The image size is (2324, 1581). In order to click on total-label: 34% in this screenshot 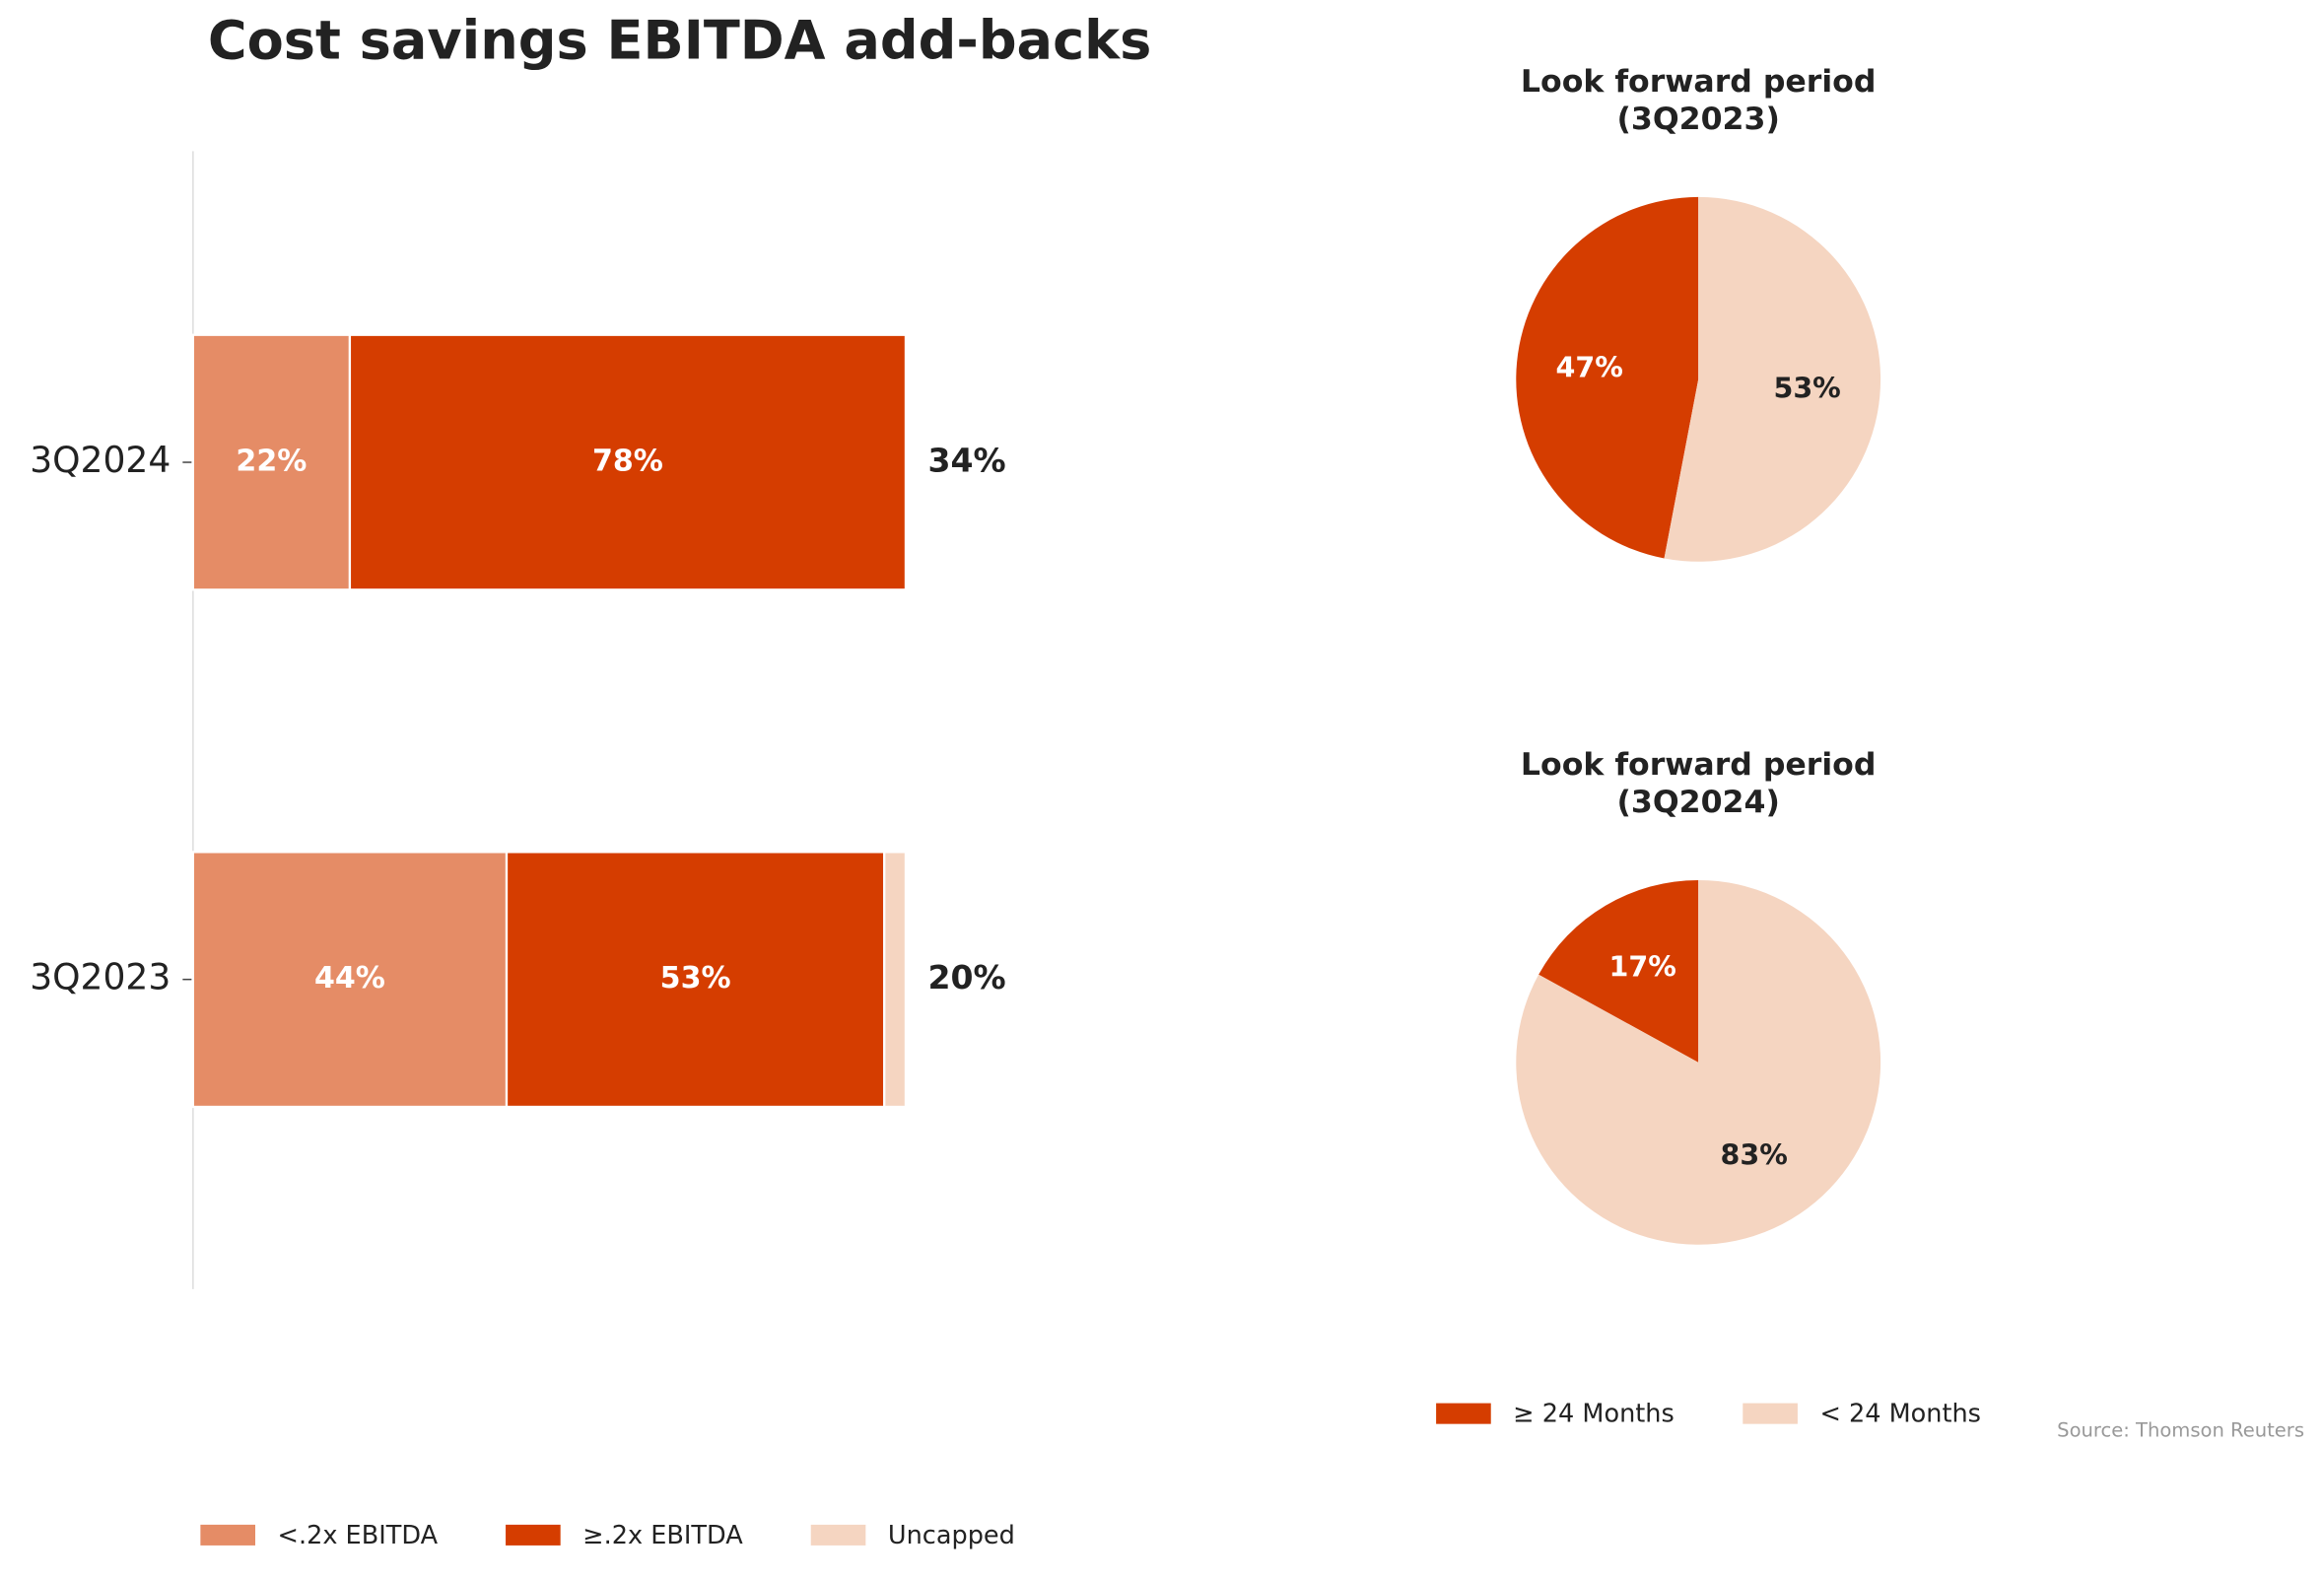, I will do `click(966, 461)`.